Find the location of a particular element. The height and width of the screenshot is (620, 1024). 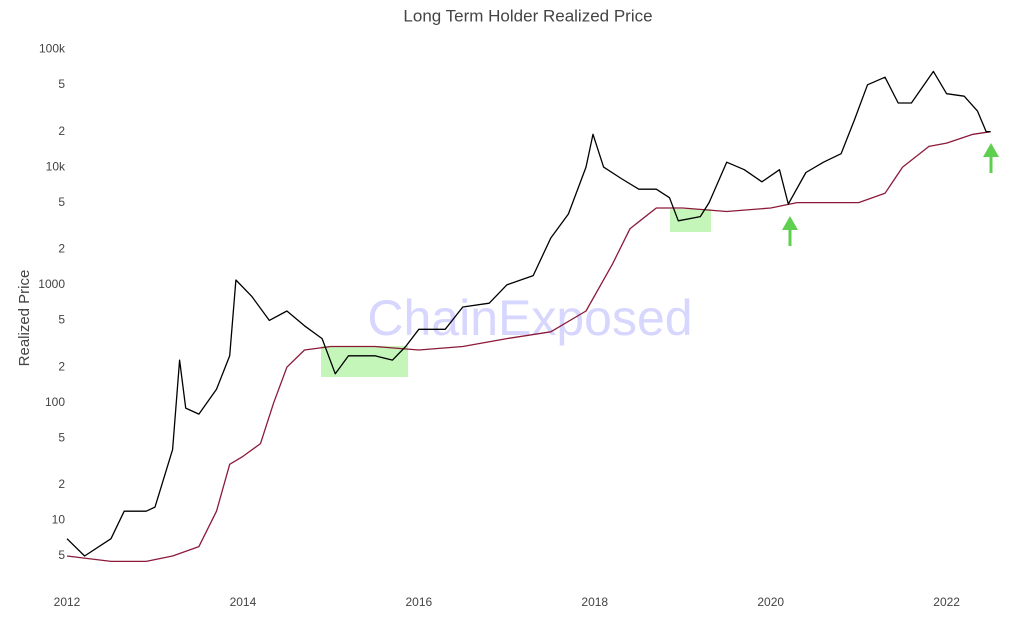

y-tick-label: 100k is located at coordinates (52, 48).